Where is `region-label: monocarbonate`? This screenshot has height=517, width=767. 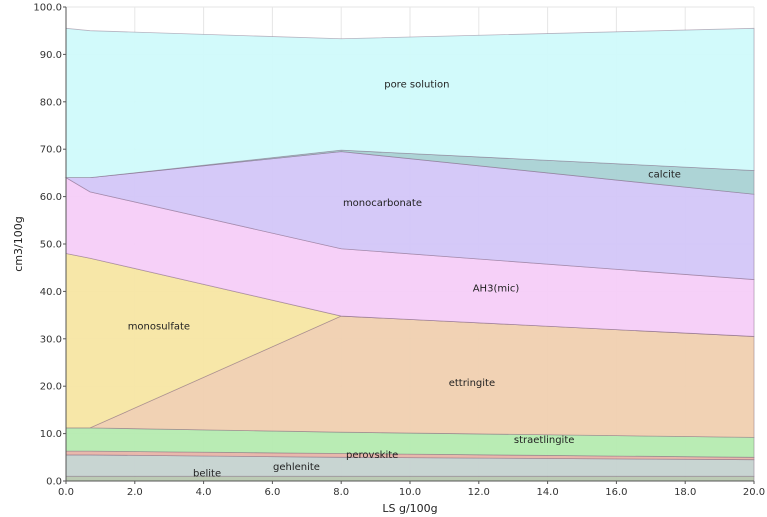 region-label: monocarbonate is located at coordinates (382, 203).